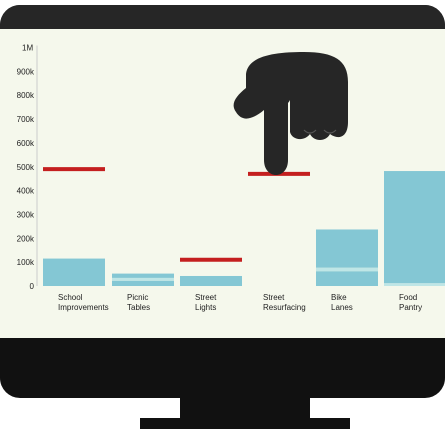 Image resolution: width=445 pixels, height=429 pixels. What do you see at coordinates (26, 71) in the screenshot?
I see `y-tick-label: 900k` at bounding box center [26, 71].